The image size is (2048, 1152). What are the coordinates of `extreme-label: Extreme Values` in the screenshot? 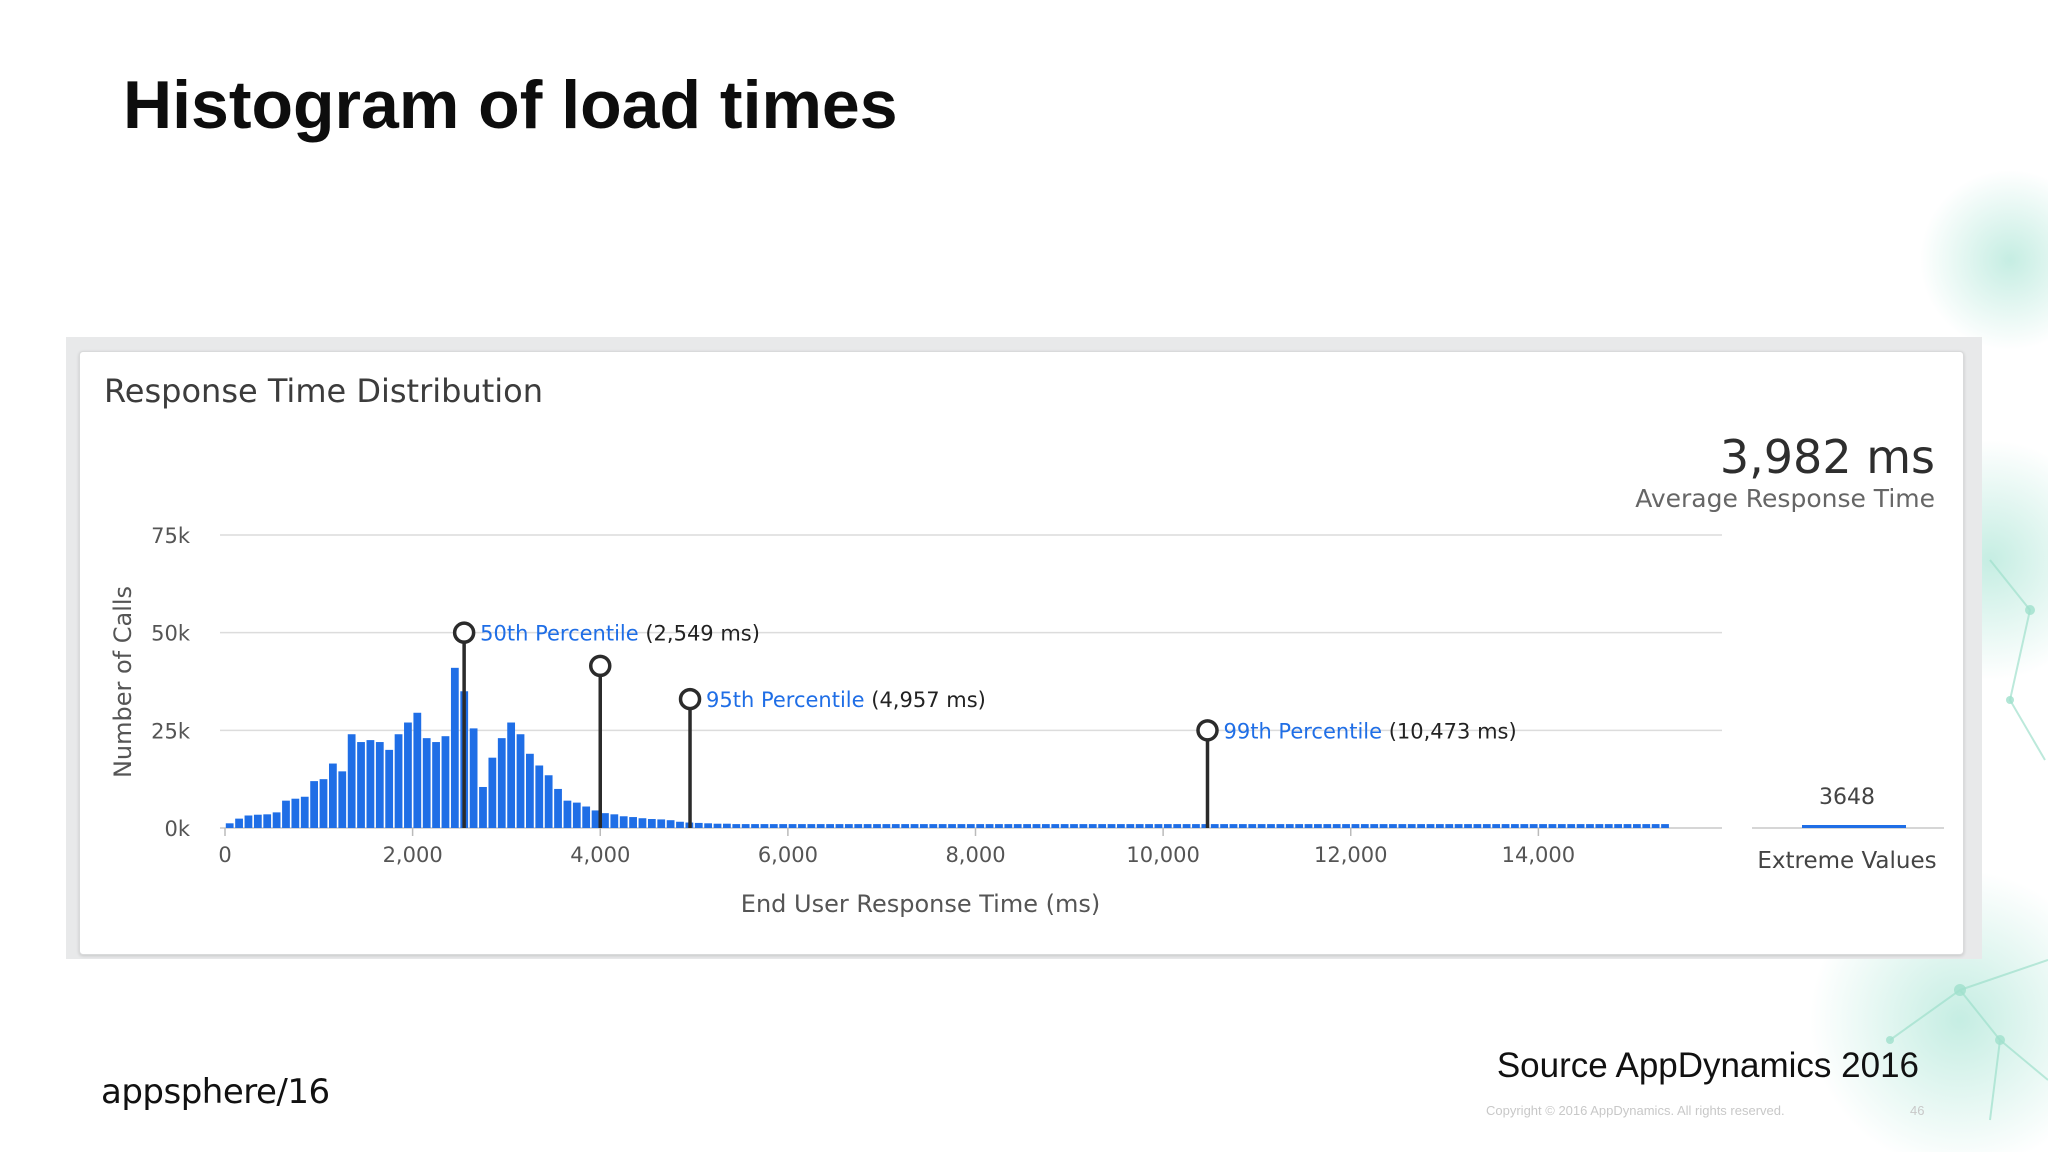 It's located at (1846, 861).